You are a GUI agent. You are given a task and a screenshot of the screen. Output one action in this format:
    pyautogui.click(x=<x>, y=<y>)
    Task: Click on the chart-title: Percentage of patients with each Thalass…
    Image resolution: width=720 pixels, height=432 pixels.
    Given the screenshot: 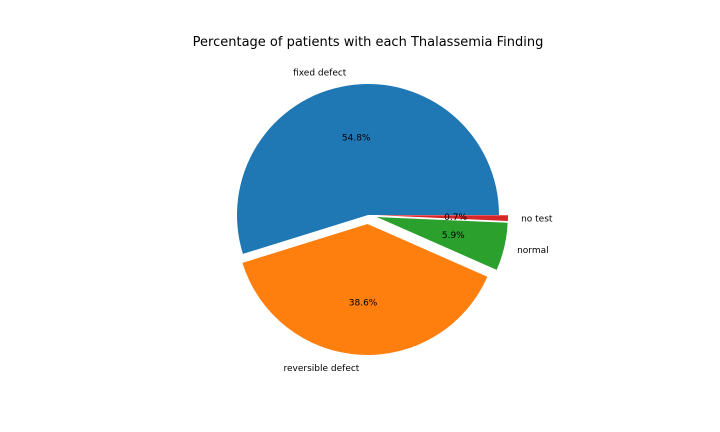 What is the action you would take?
    pyautogui.click(x=368, y=42)
    